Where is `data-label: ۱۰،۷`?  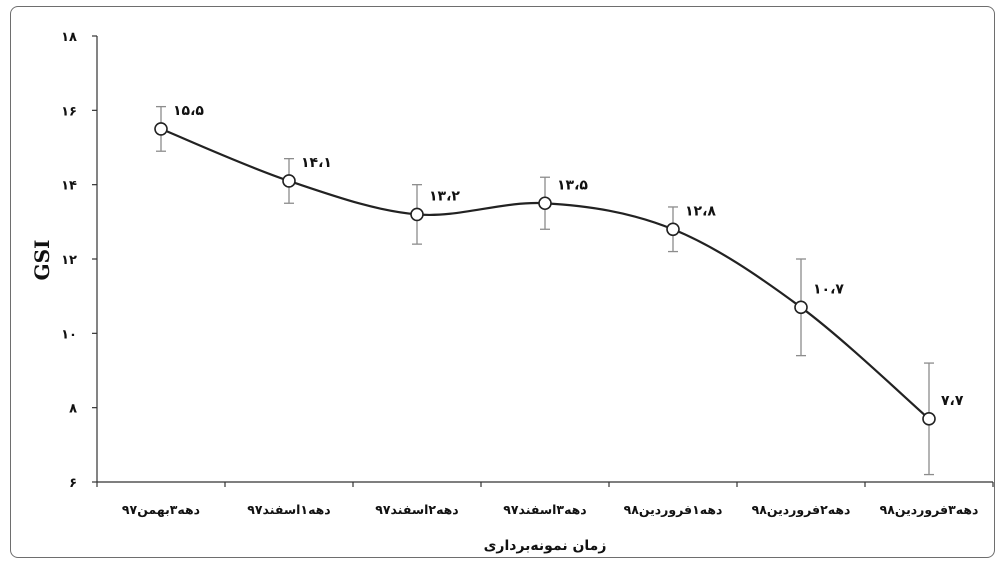 data-label: ۱۰،۷ is located at coordinates (828, 289).